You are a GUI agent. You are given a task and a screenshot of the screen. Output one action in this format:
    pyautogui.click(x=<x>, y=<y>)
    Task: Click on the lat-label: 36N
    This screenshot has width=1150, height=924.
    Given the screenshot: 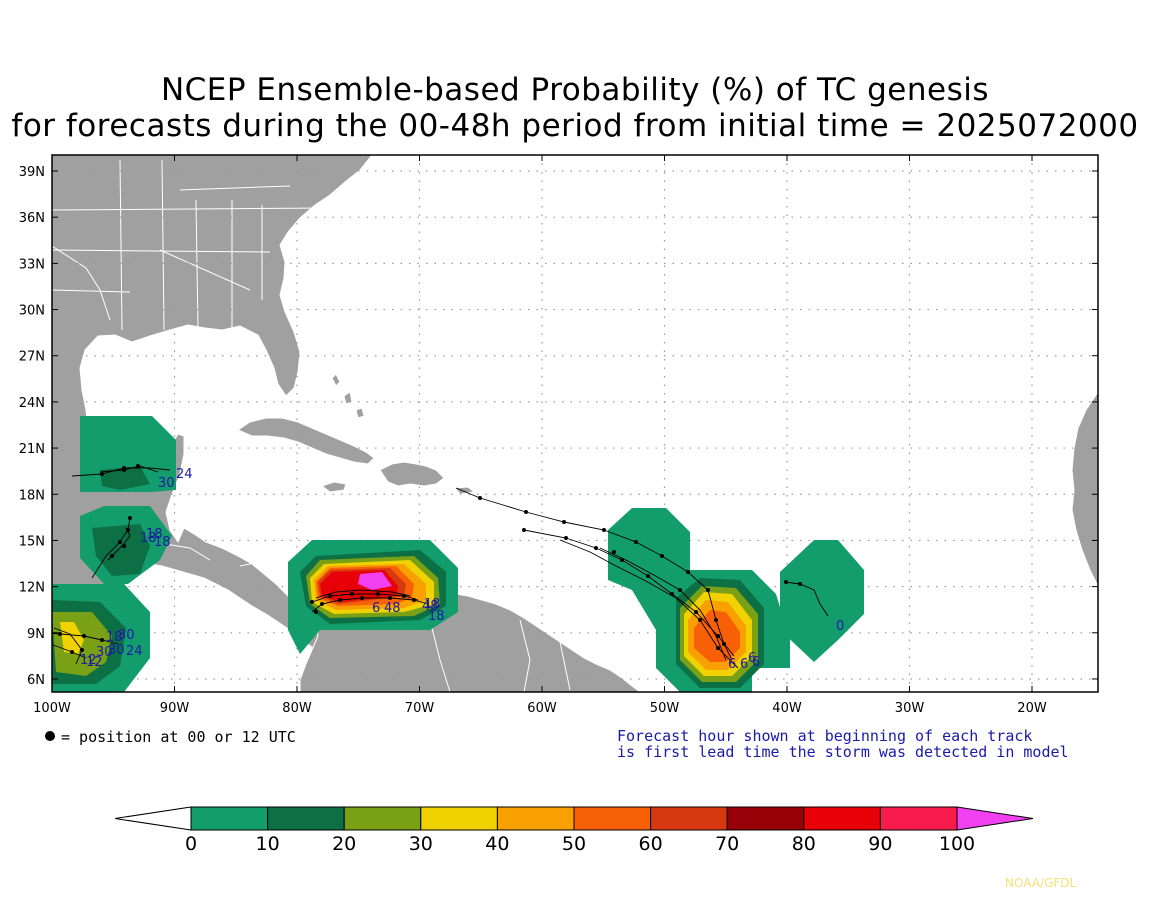 What is the action you would take?
    pyautogui.click(x=32, y=218)
    